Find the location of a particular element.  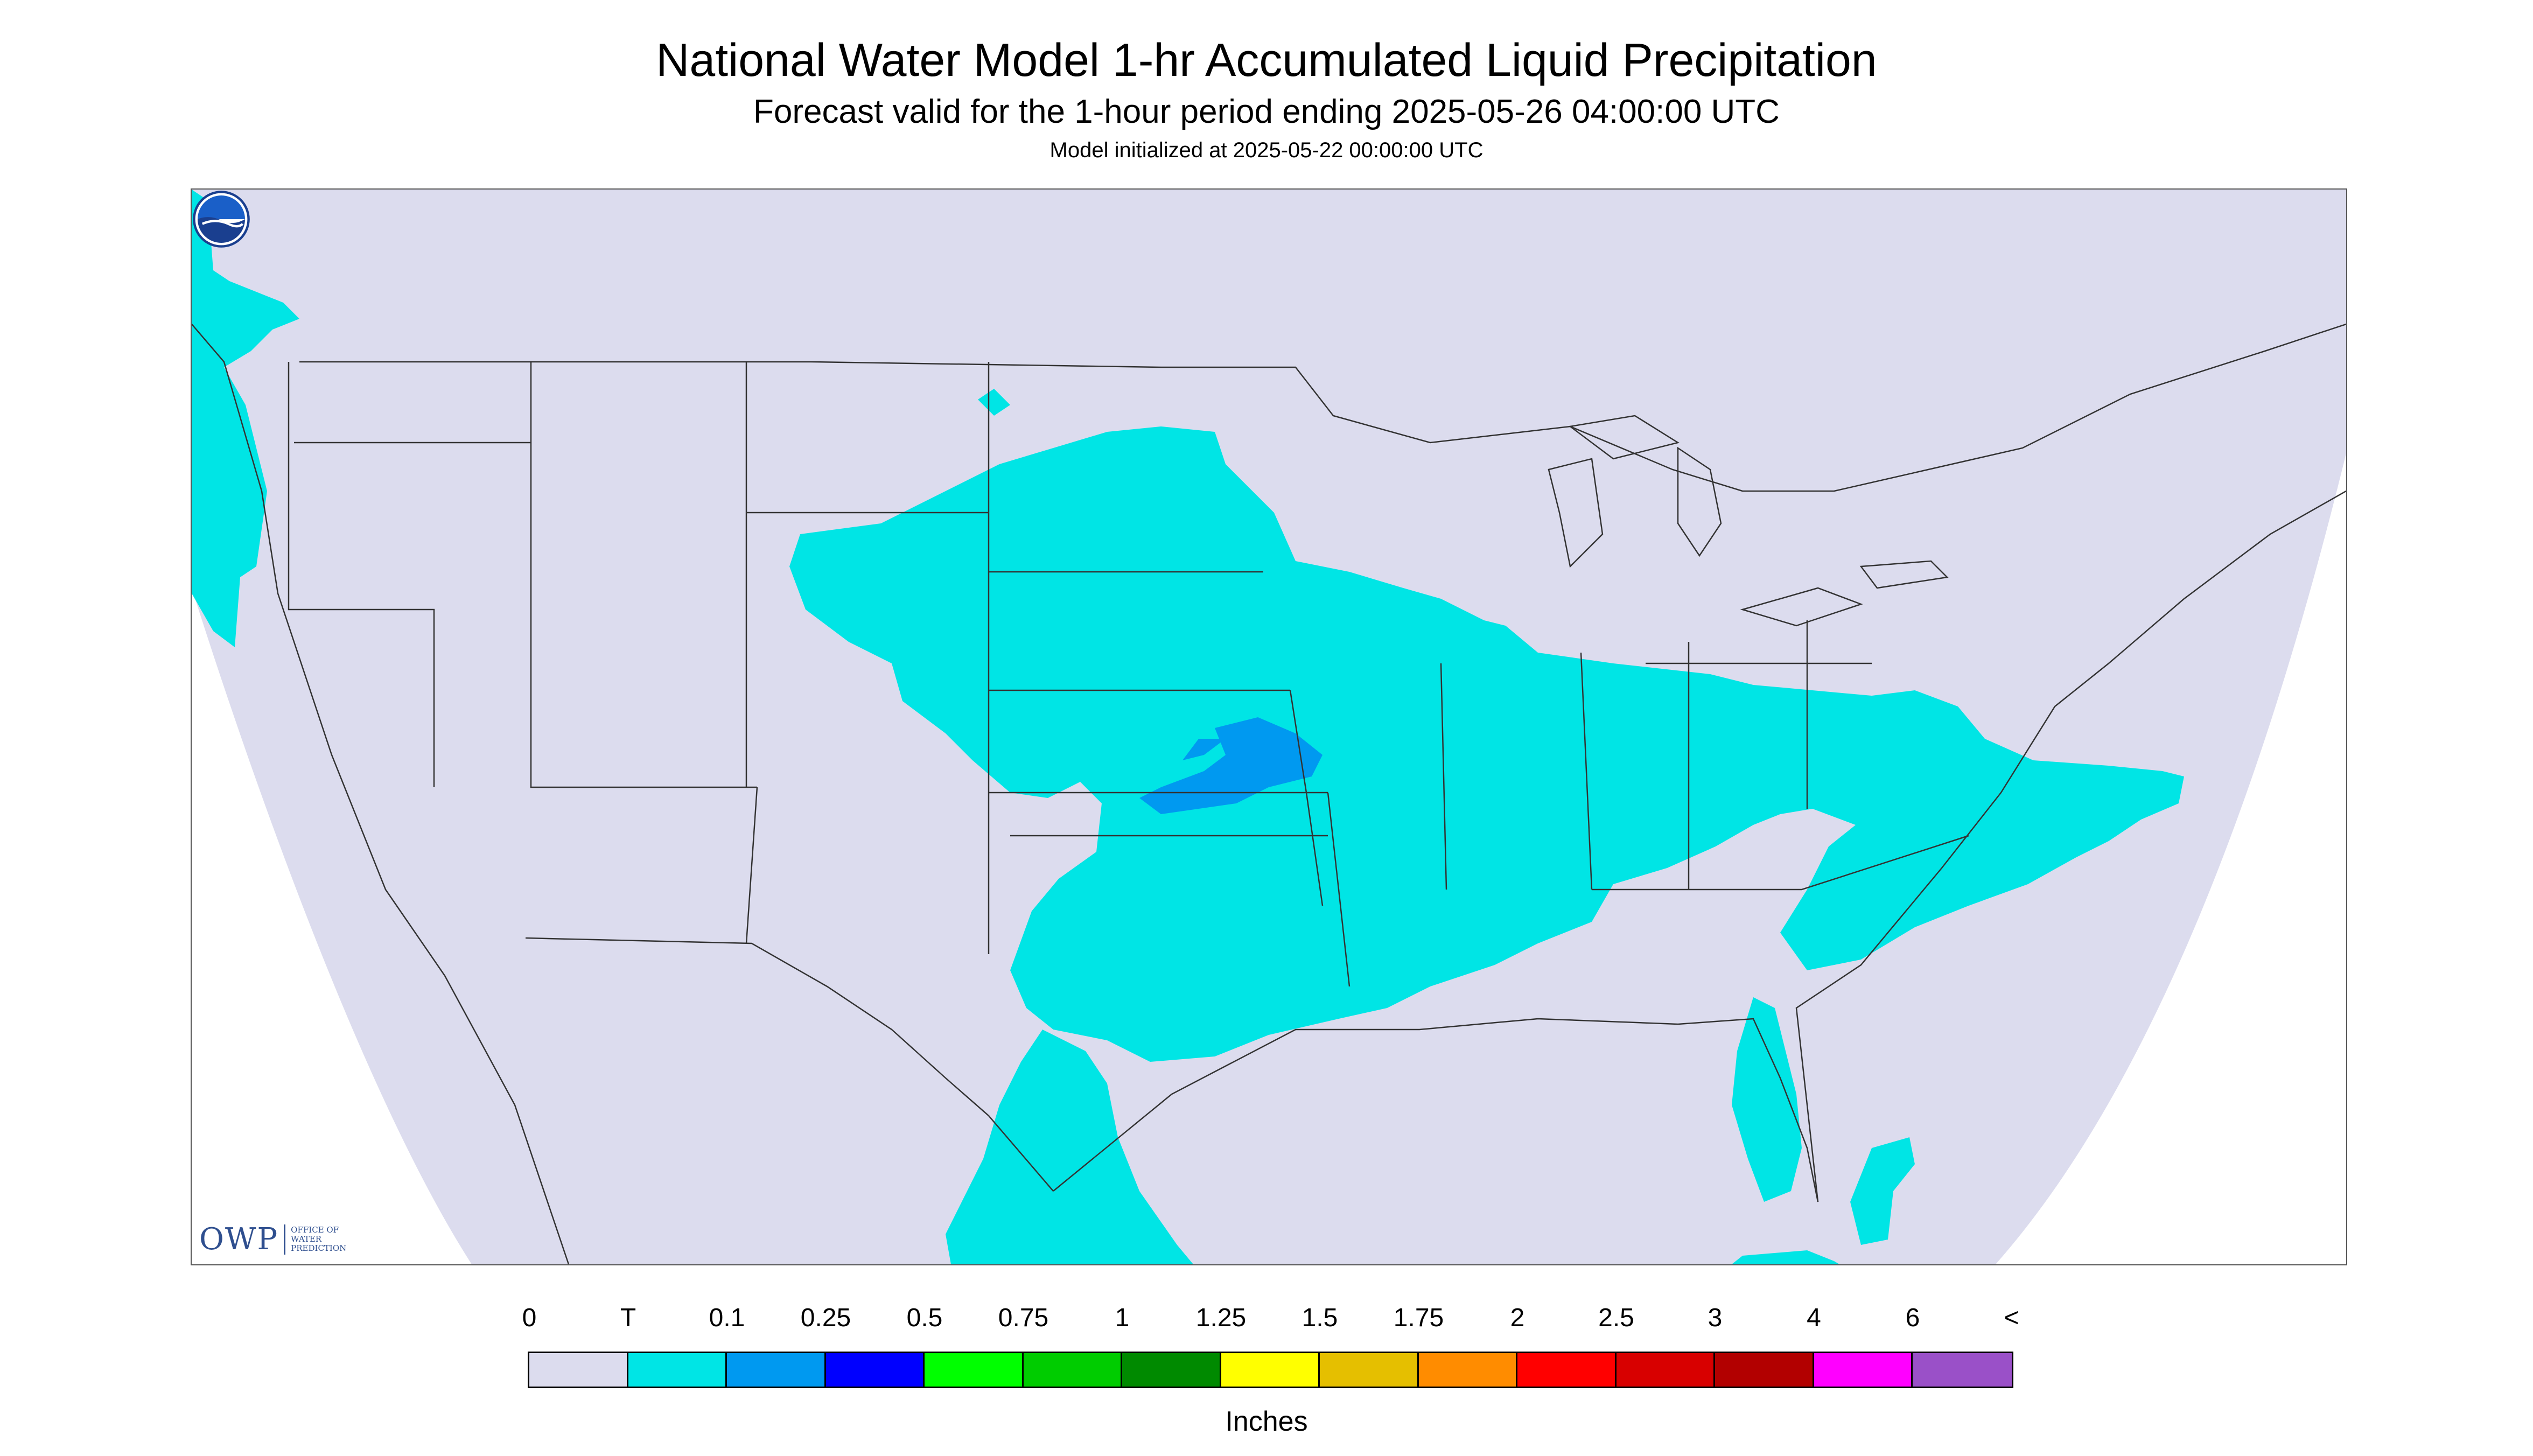

state-lines-east is located at coordinates (1648, 803).